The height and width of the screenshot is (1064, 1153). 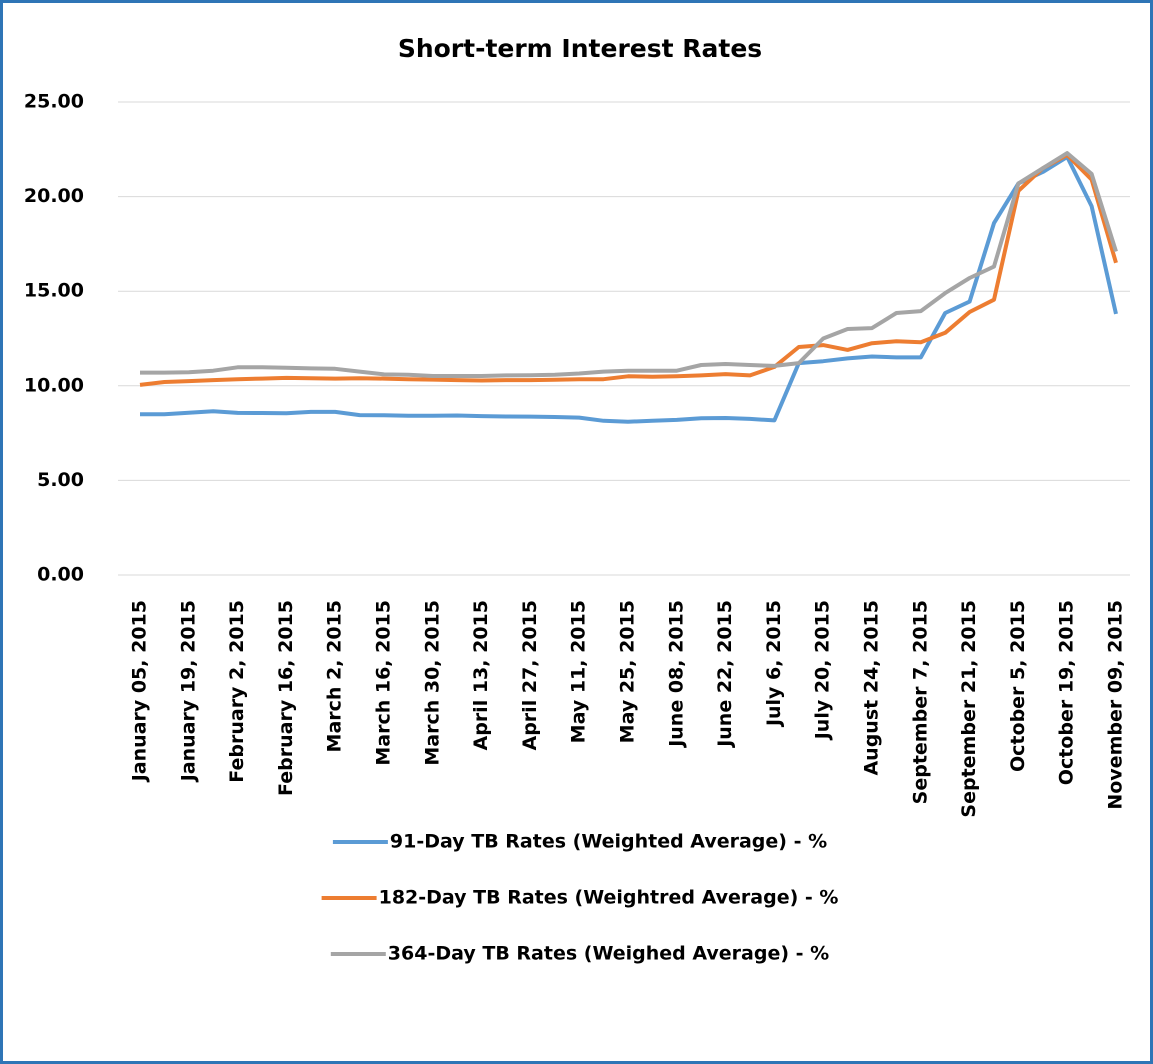 What do you see at coordinates (580, 48) in the screenshot?
I see `chart-title: Short-term Interest Rates` at bounding box center [580, 48].